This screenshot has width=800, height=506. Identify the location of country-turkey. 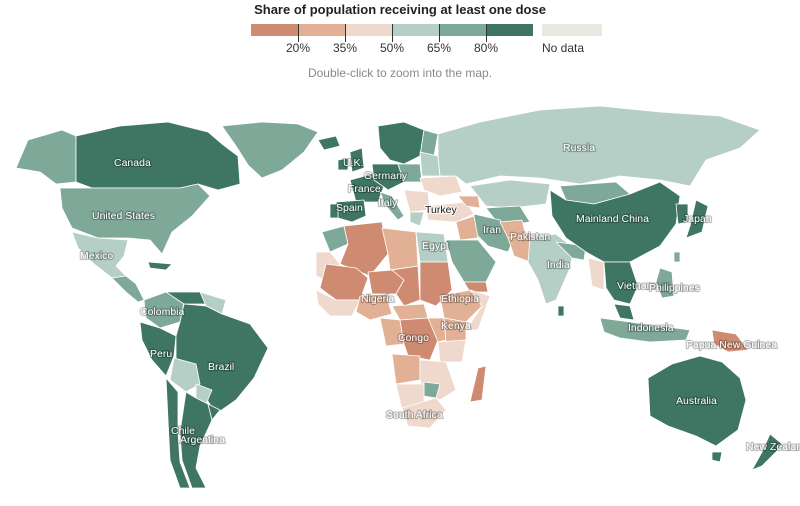
(450, 212).